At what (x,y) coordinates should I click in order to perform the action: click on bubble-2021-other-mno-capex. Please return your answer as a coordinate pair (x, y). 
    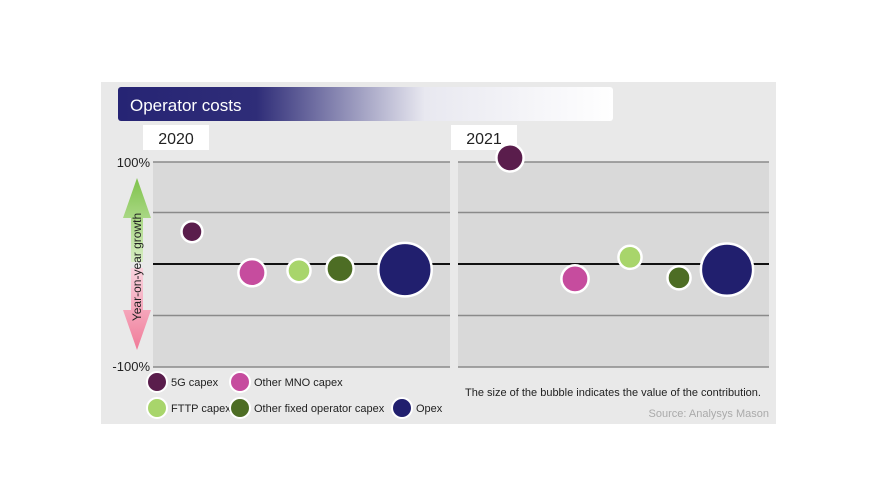
    Looking at the image, I should click on (575, 278).